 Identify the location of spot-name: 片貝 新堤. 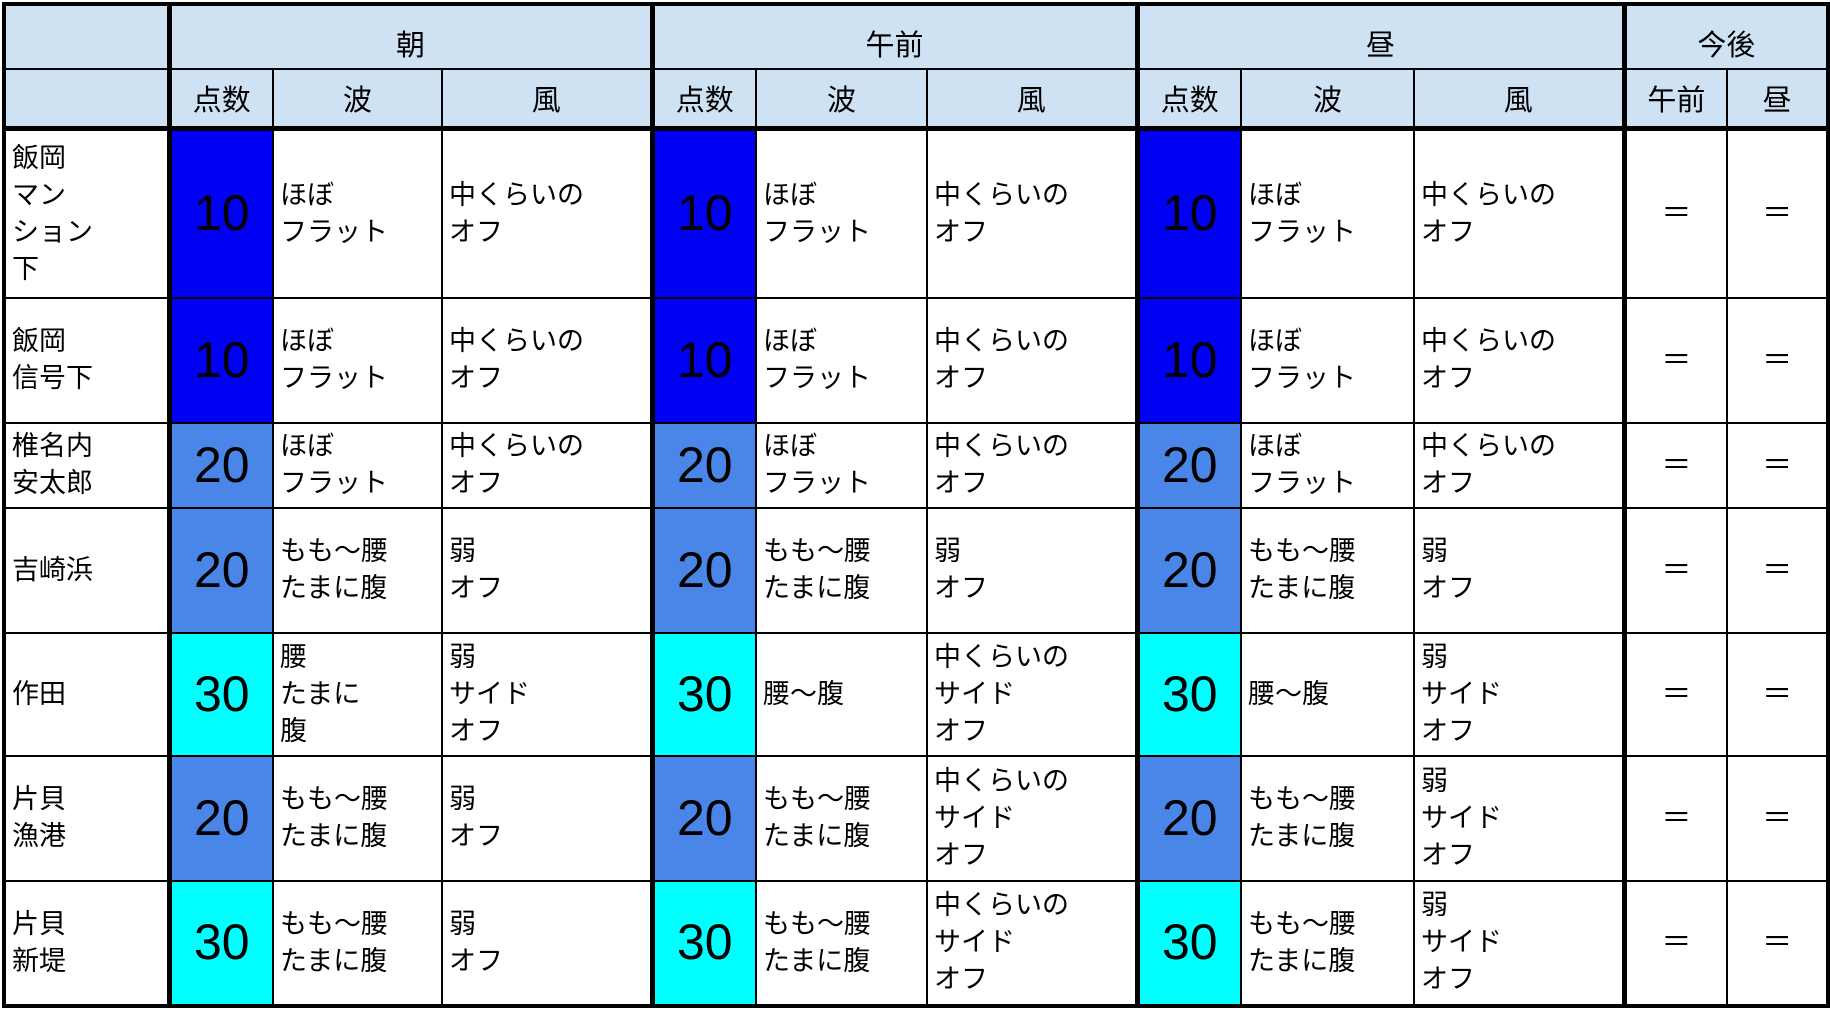
(86, 943).